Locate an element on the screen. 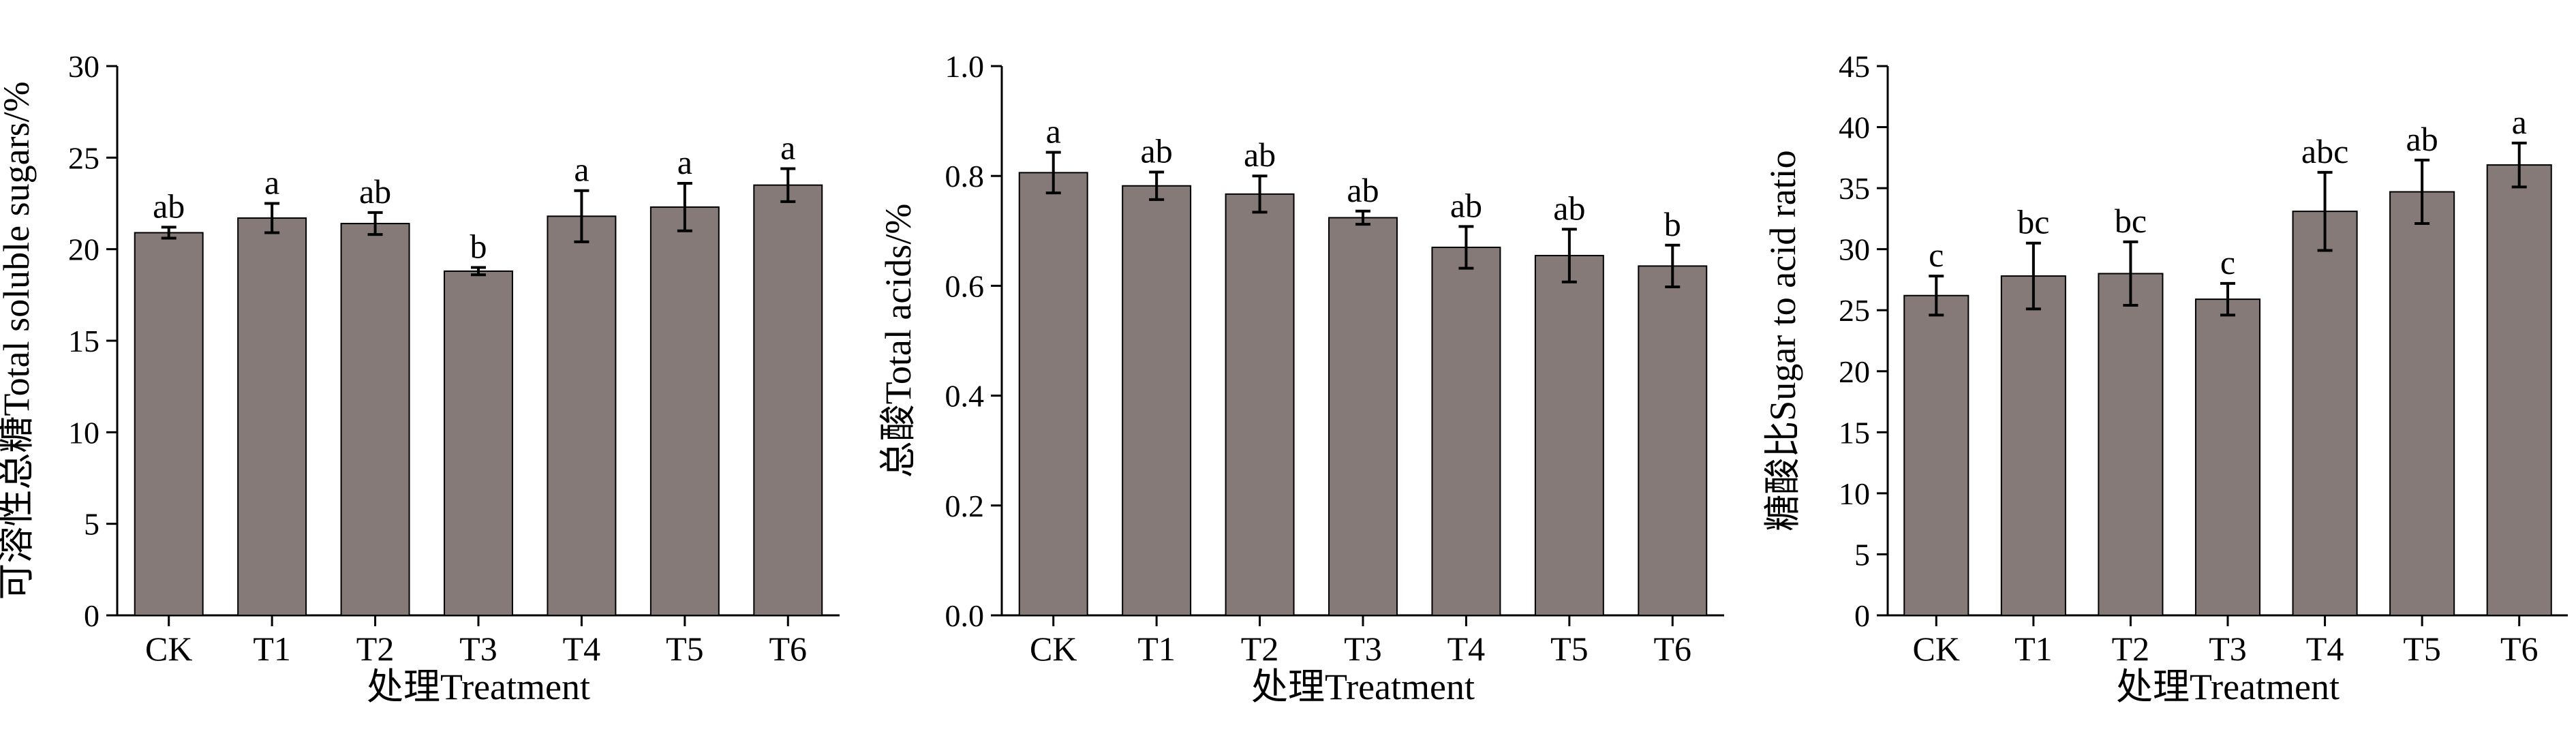 This screenshot has height=738, width=2576. y-axis-title: 糖酸比Sugar to acid ratio is located at coordinates (1782, 341).